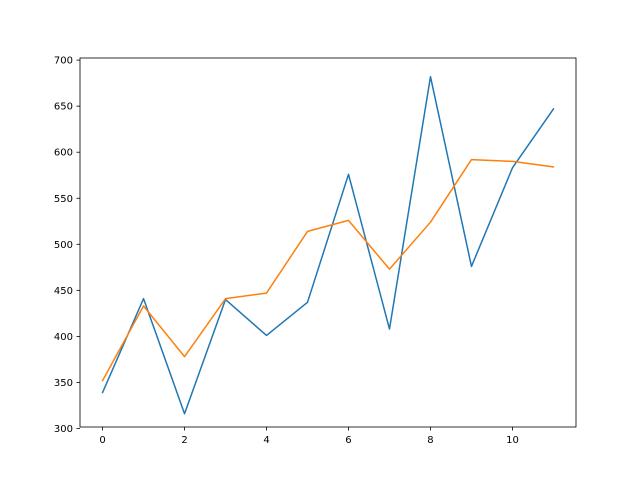 Image resolution: width=640 pixels, height=480 pixels. I want to click on x-tick-label: 10, so click(512, 440).